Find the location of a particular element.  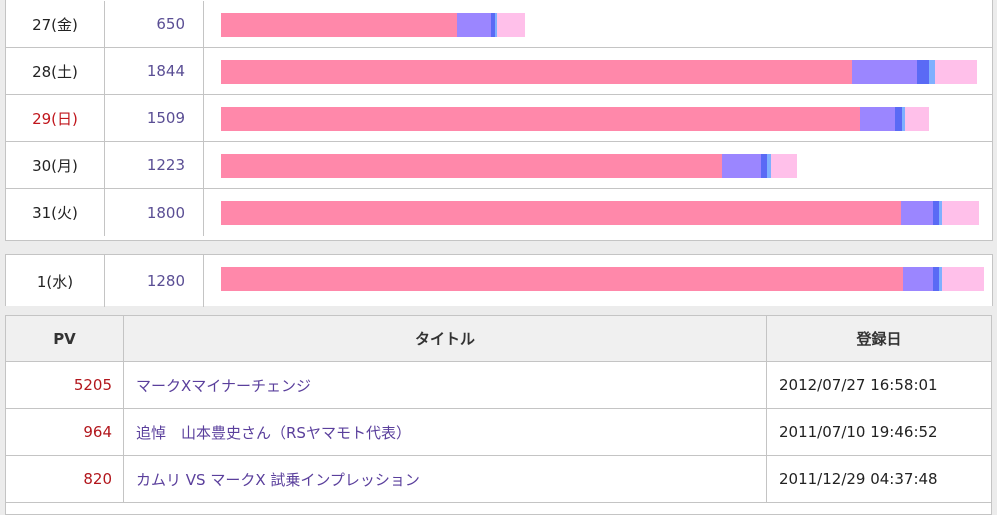

day-row: 1(水) 1280 is located at coordinates (499, 281).